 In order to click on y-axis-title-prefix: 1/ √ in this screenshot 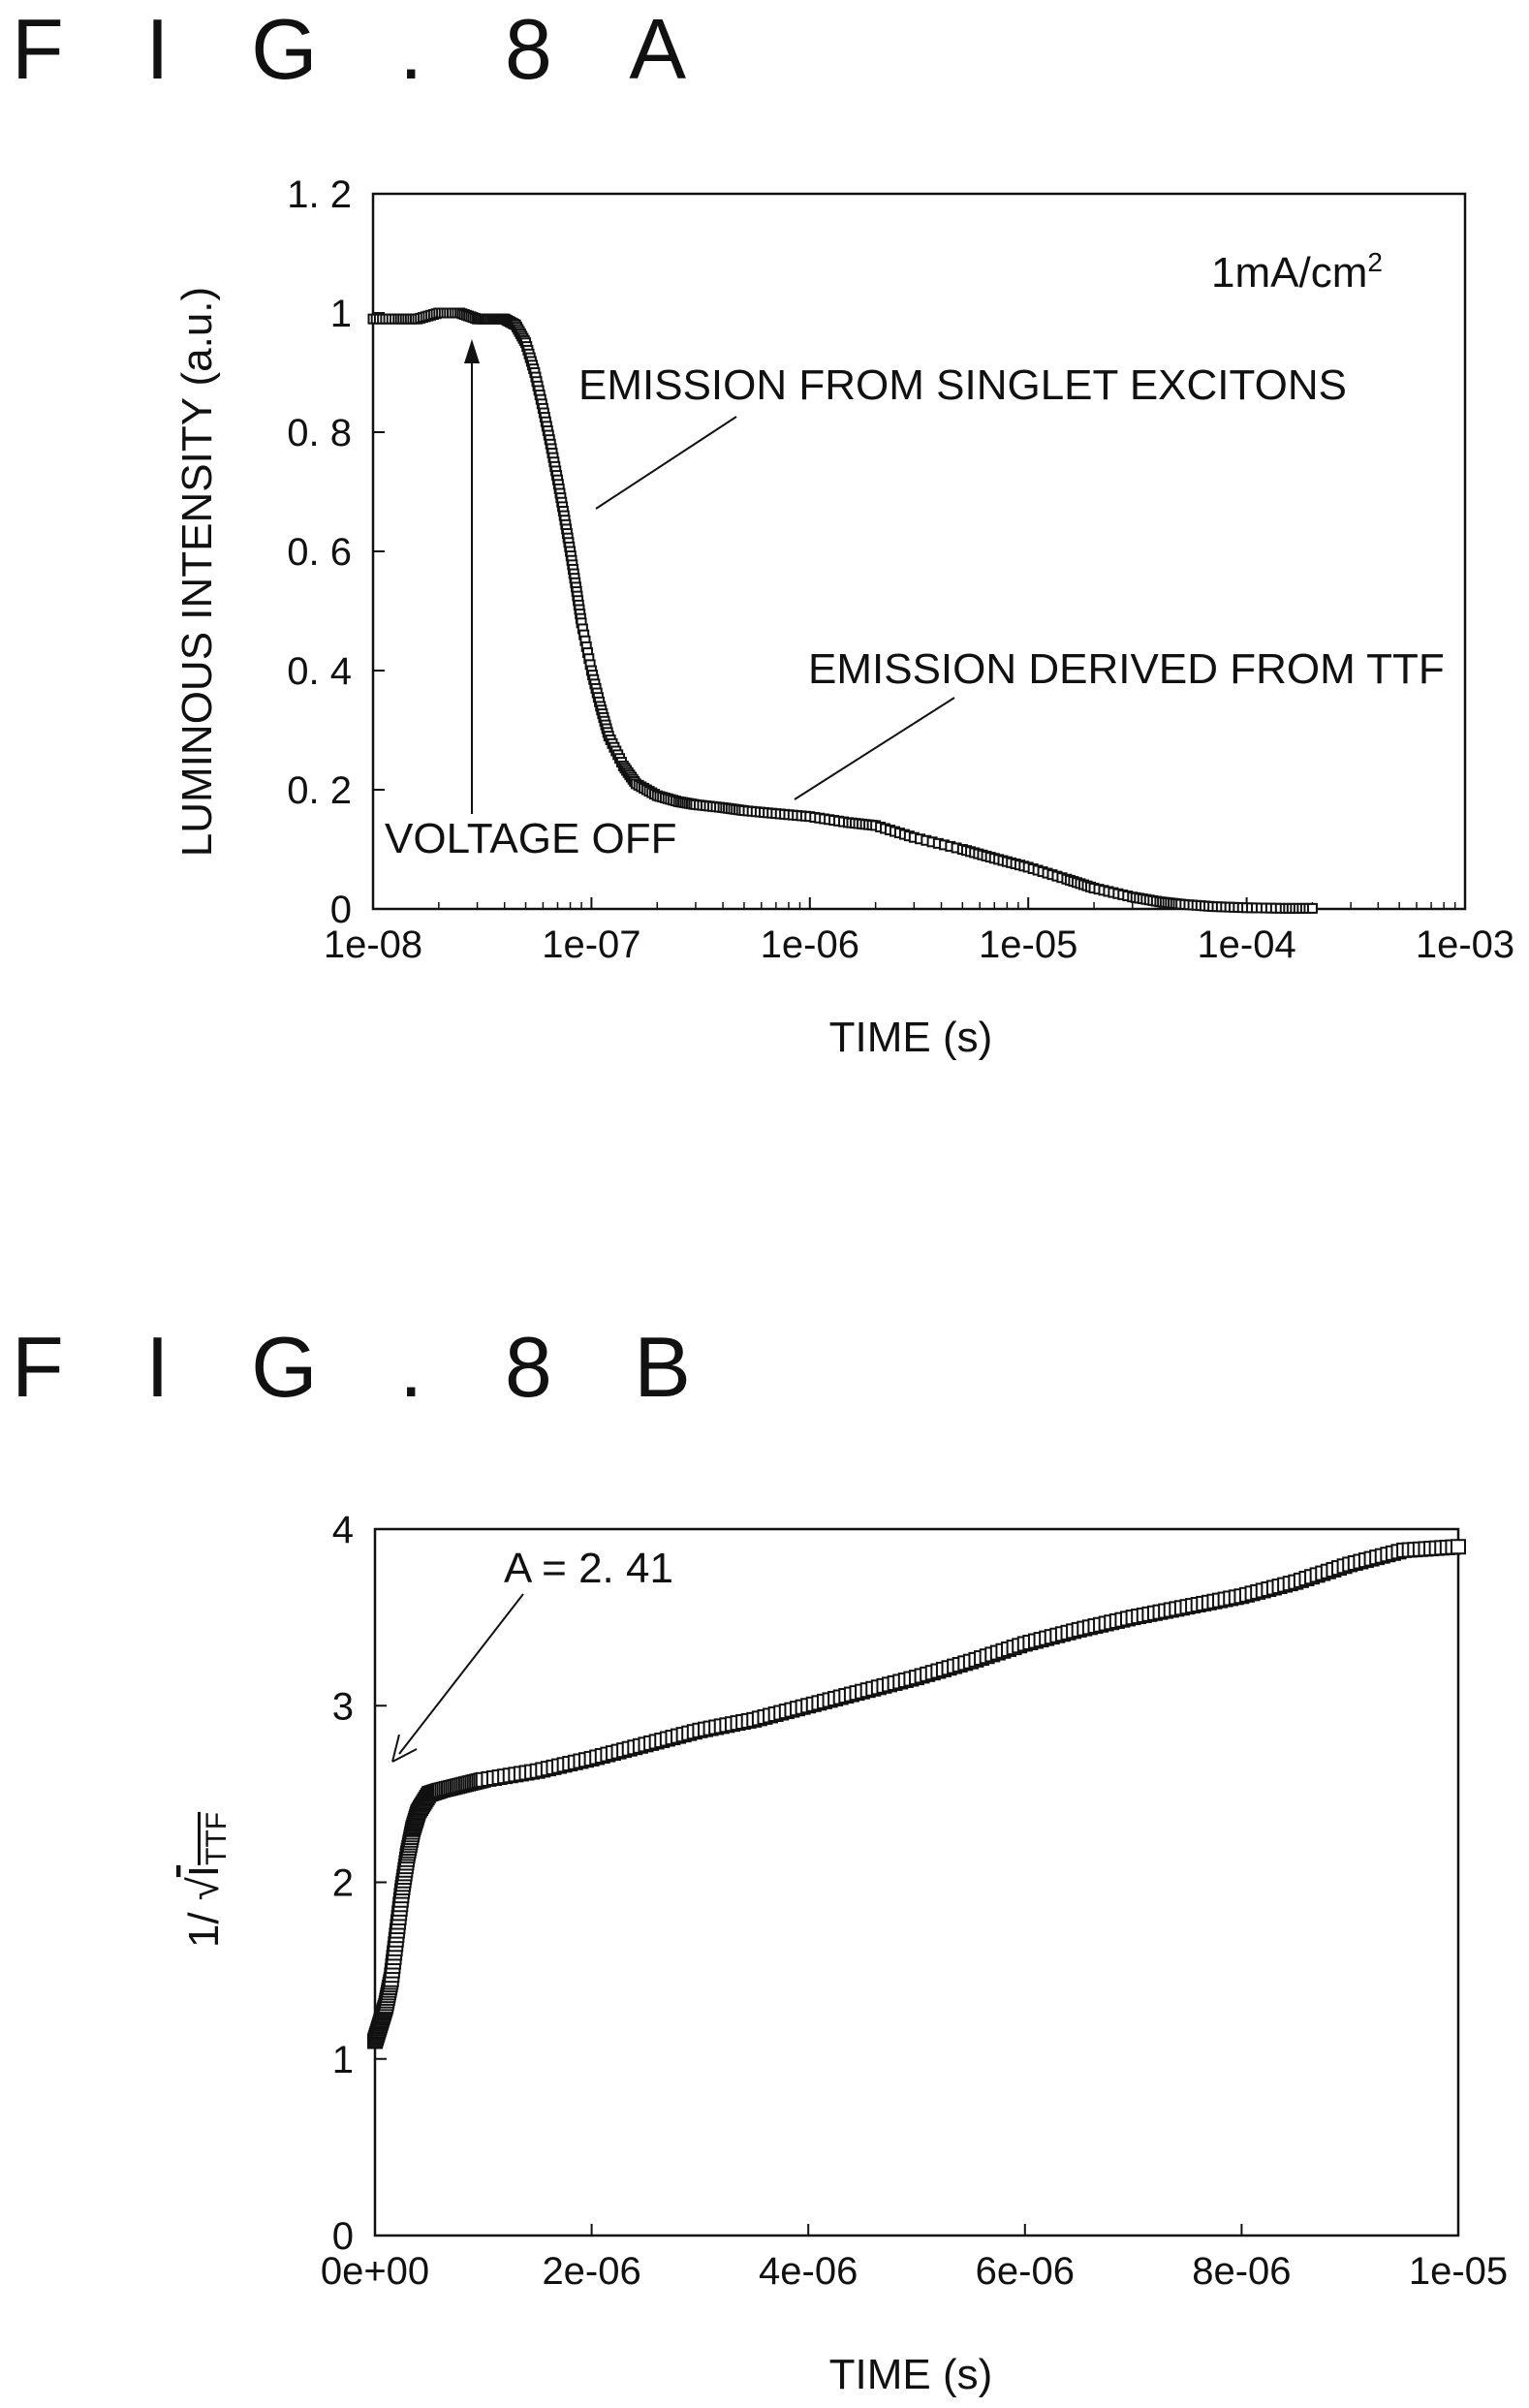, I will do `click(204, 1912)`.